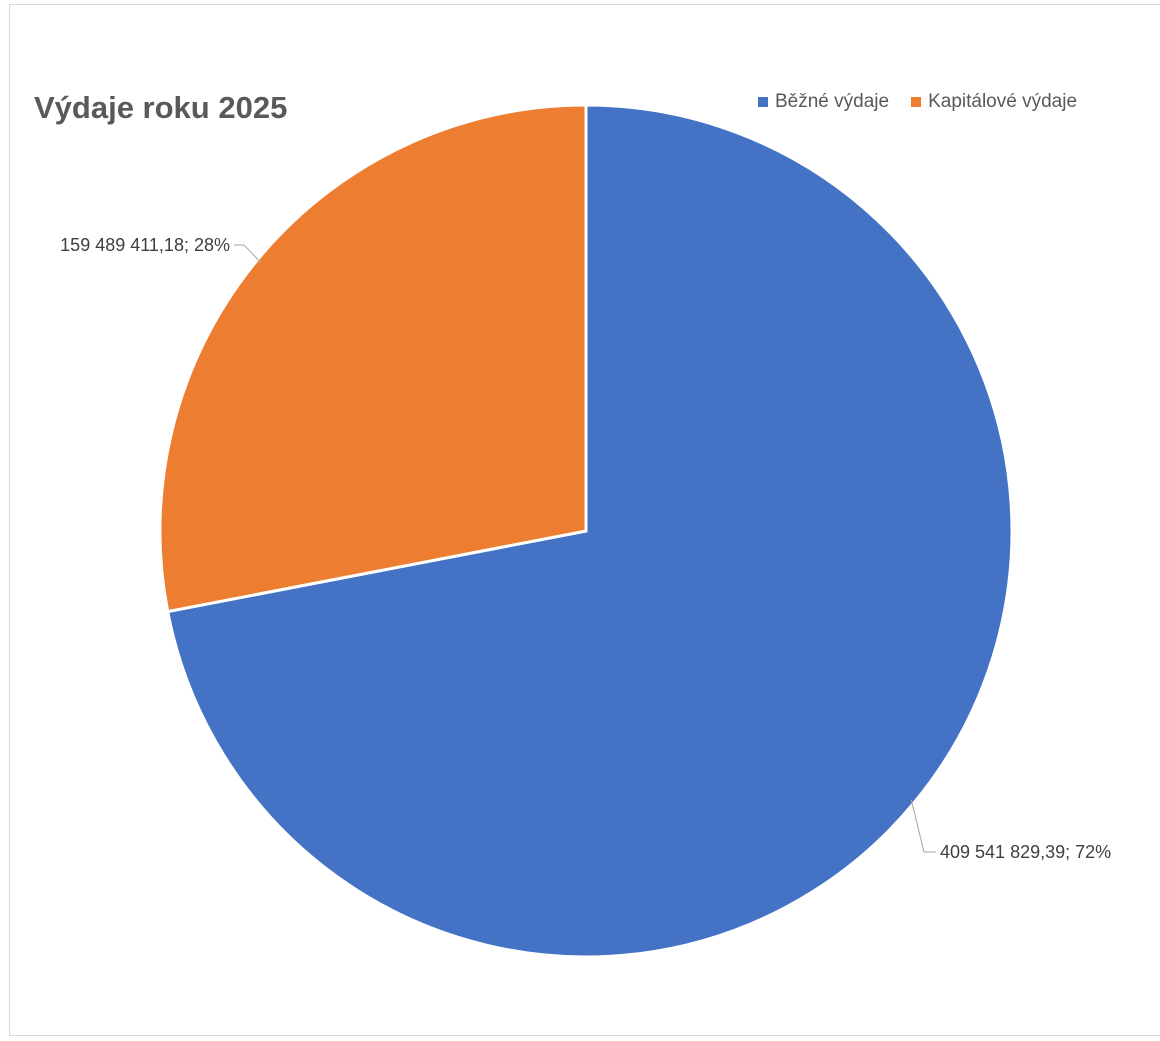  I want to click on leader-line-kapitalove-vydaje, so click(248, 253).